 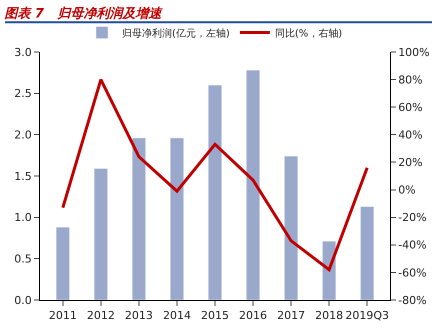 What do you see at coordinates (84, 13) in the screenshot?
I see `chart-title: 图表 7 归母净利润及增速` at bounding box center [84, 13].